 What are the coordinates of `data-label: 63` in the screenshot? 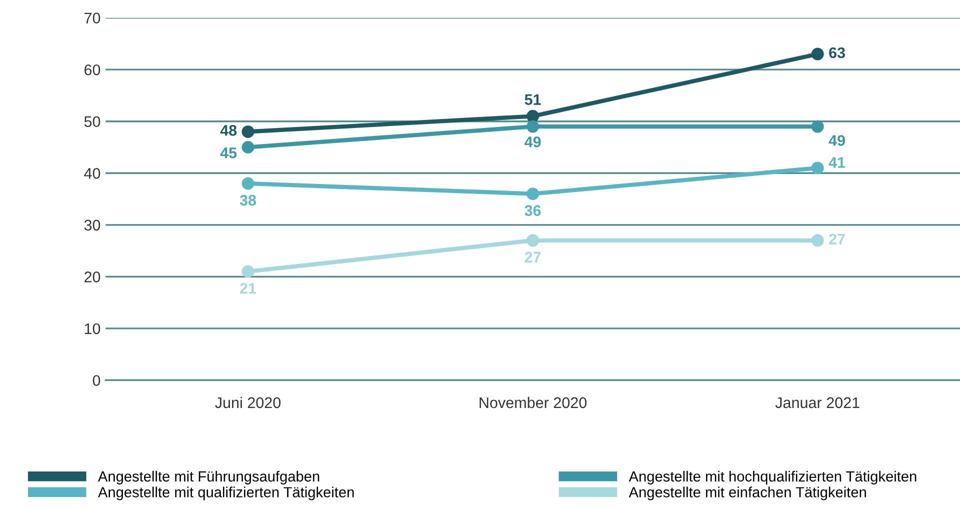 It's located at (837, 52).